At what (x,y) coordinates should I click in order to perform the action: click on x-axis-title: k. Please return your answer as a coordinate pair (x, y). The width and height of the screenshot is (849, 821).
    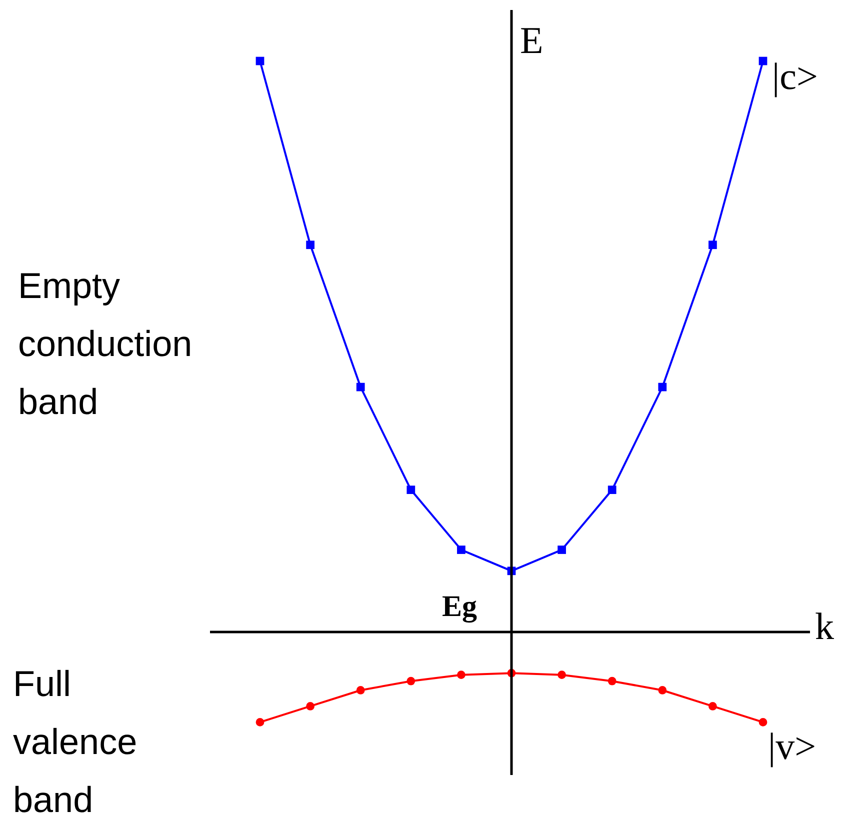
    Looking at the image, I should click on (824, 627).